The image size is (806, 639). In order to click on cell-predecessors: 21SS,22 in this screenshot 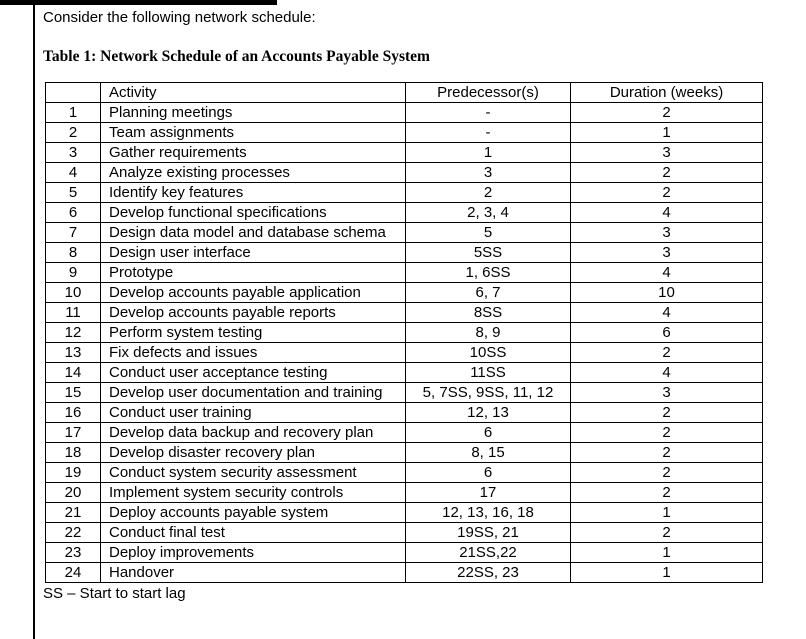, I will do `click(488, 552)`.